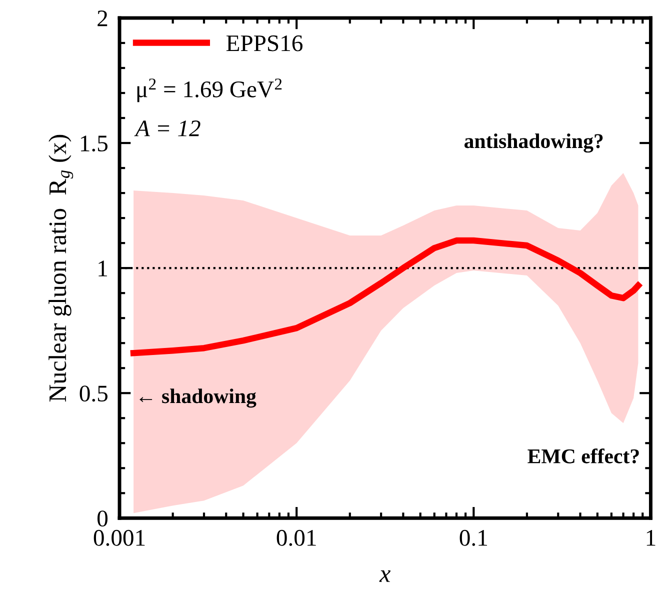  I want to click on x-axis-title: x, so click(384, 576).